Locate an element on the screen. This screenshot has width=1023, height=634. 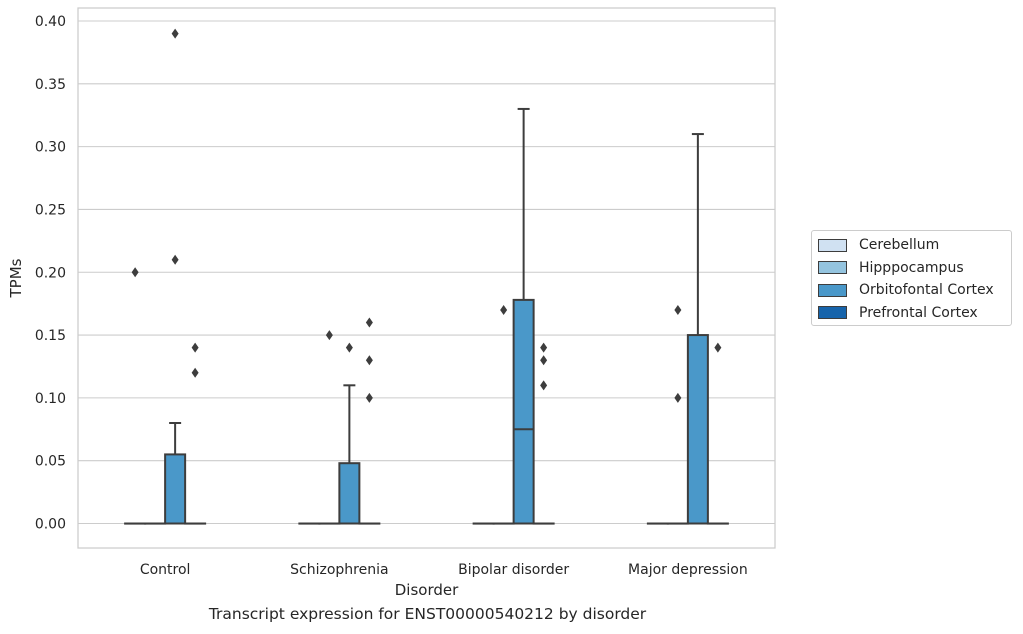
legend-item: Orbitofontal Cortex is located at coordinates (906, 290).